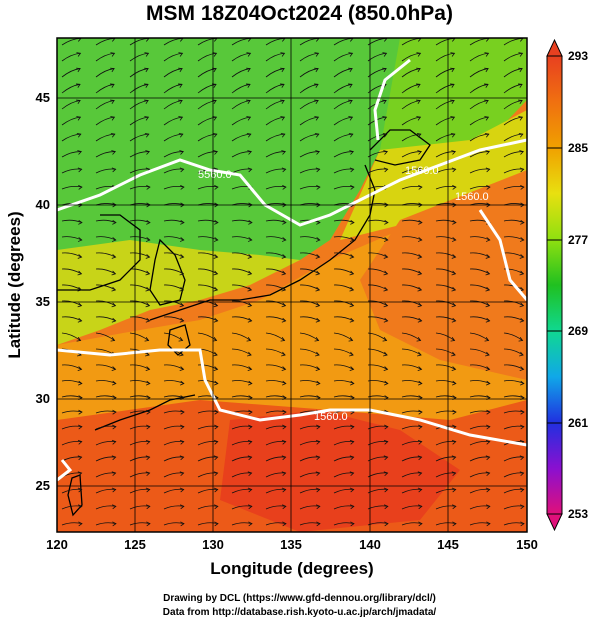  Describe the element at coordinates (340, 471) in the screenshot. I see `hot-core` at that location.